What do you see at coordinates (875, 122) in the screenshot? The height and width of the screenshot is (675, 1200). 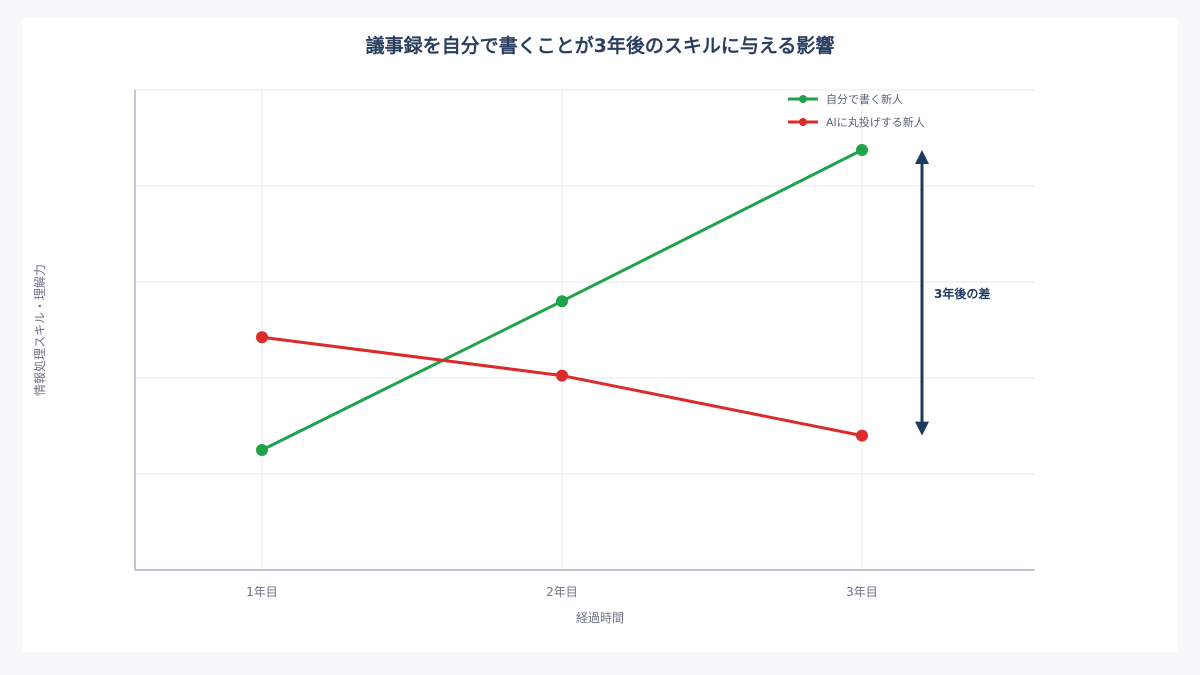 I see `legend-label: AIに丸投げする新人` at bounding box center [875, 122].